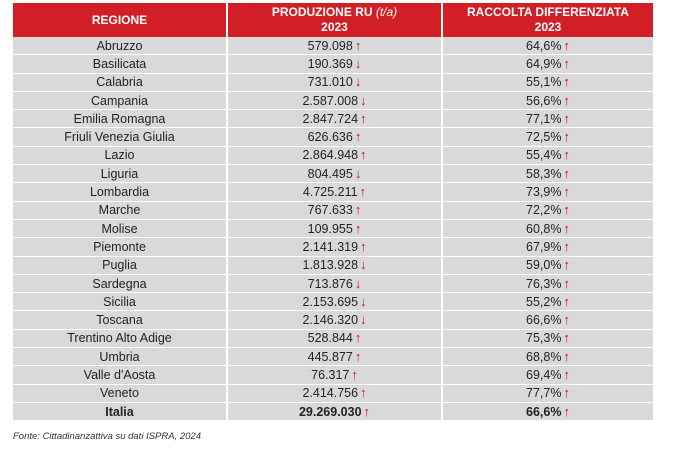 This screenshot has height=450, width=675. I want to click on table-row: Veneto 2.414.756 ↑ 77,7% ↑, so click(333, 393).